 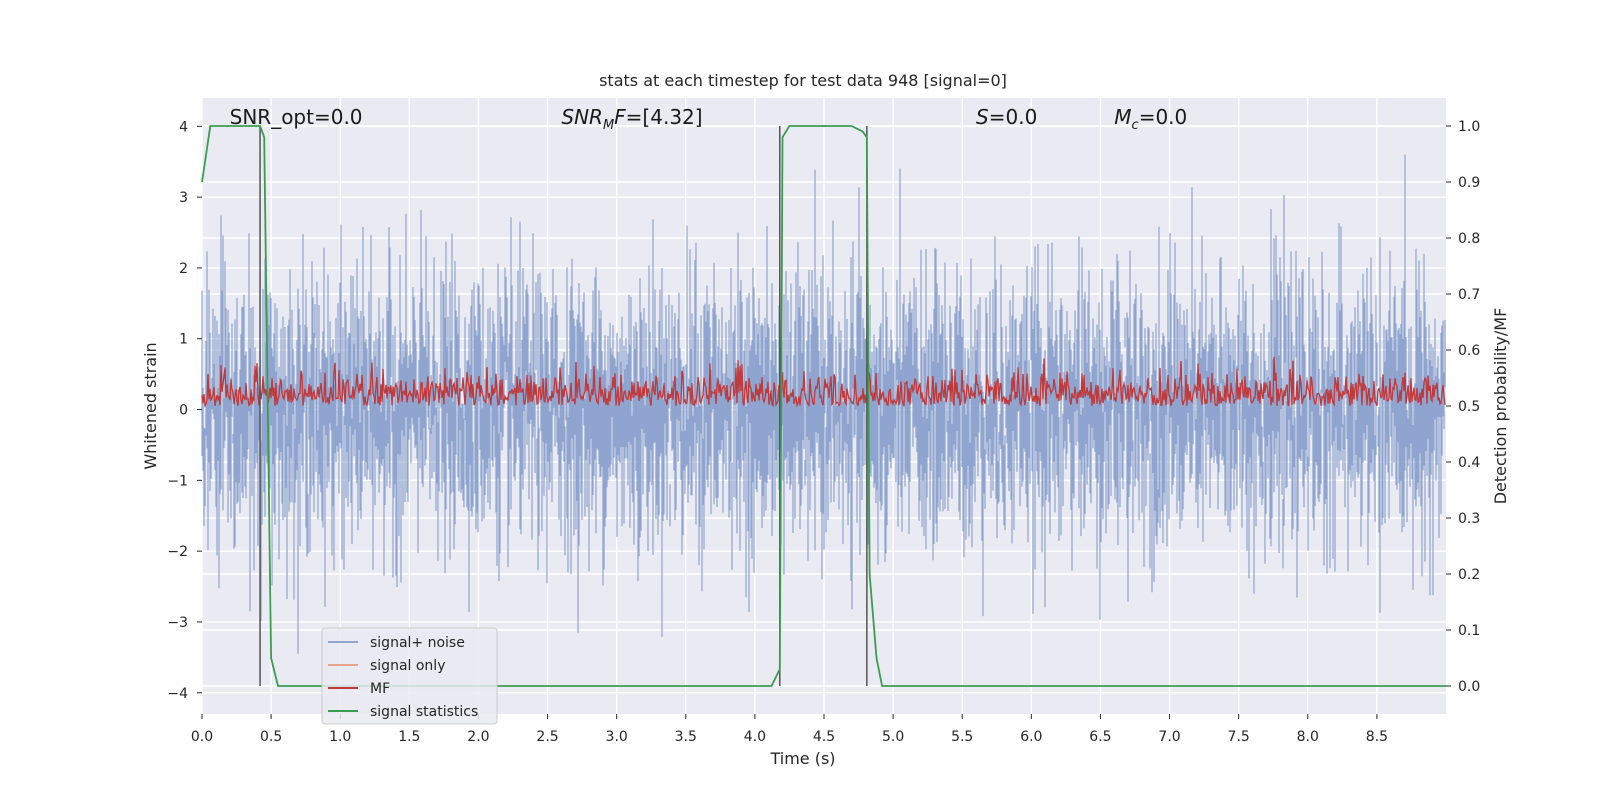 What do you see at coordinates (631, 119) in the screenshot?
I see `annotation-snr-mf: SNRMF=[4.32]` at bounding box center [631, 119].